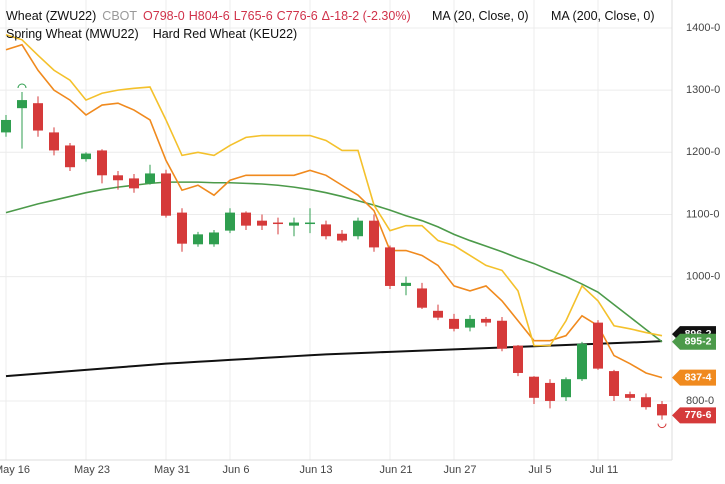 This screenshot has height=484, width=725. What do you see at coordinates (366, 16) in the screenshot?
I see `stat: Δ-18-2 (-2.30%)` at bounding box center [366, 16].